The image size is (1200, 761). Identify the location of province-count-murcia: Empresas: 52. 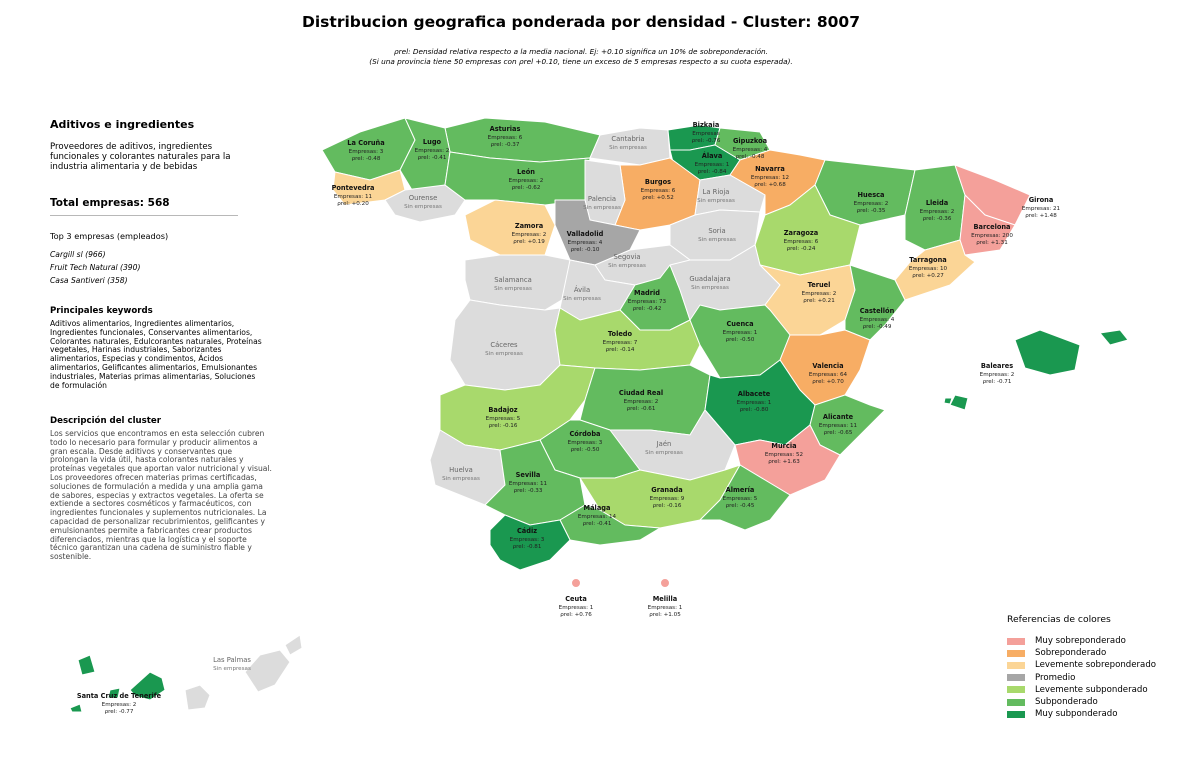
(784, 455).